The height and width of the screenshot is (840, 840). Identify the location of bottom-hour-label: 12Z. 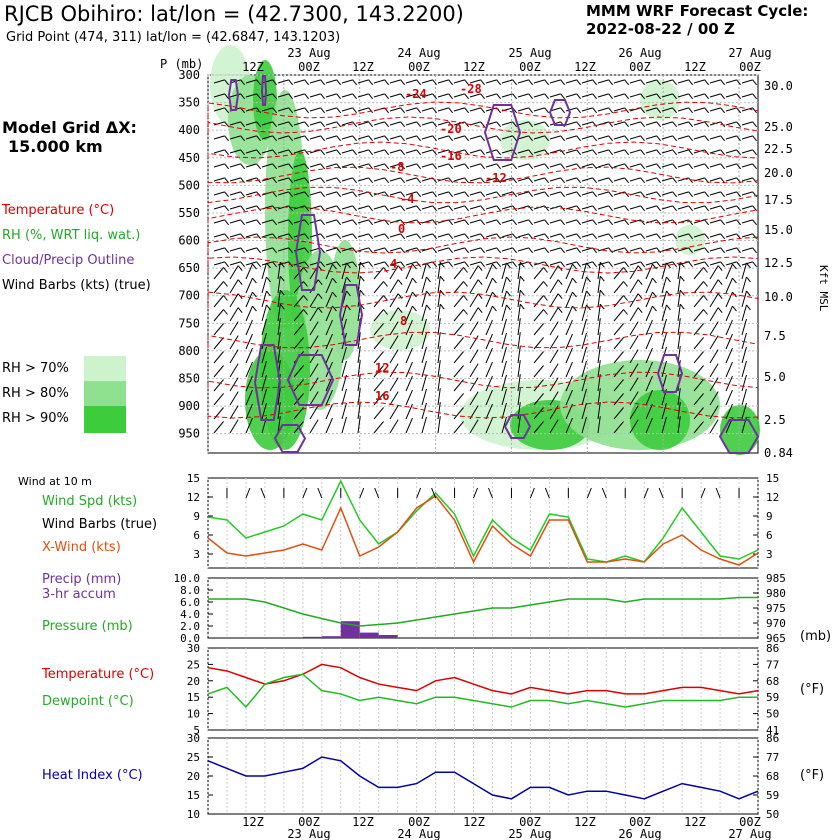
(474, 822).